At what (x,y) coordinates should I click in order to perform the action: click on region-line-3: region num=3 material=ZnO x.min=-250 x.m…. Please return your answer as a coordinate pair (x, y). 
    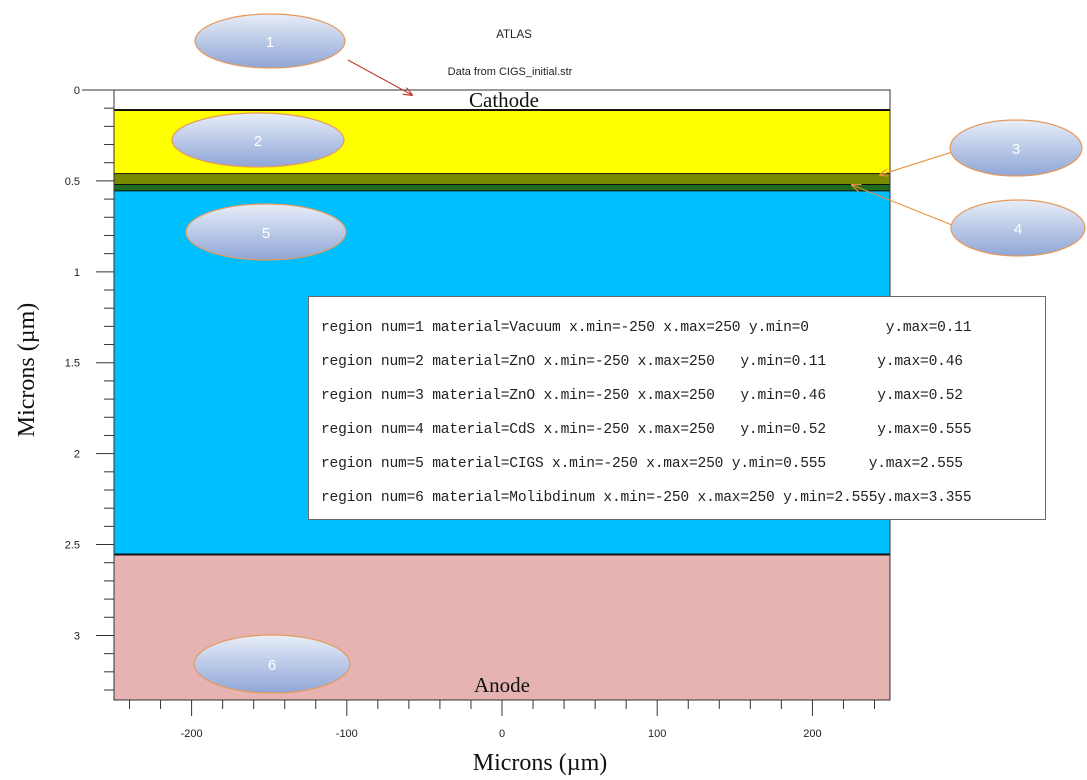
    Looking at the image, I should click on (642, 396).